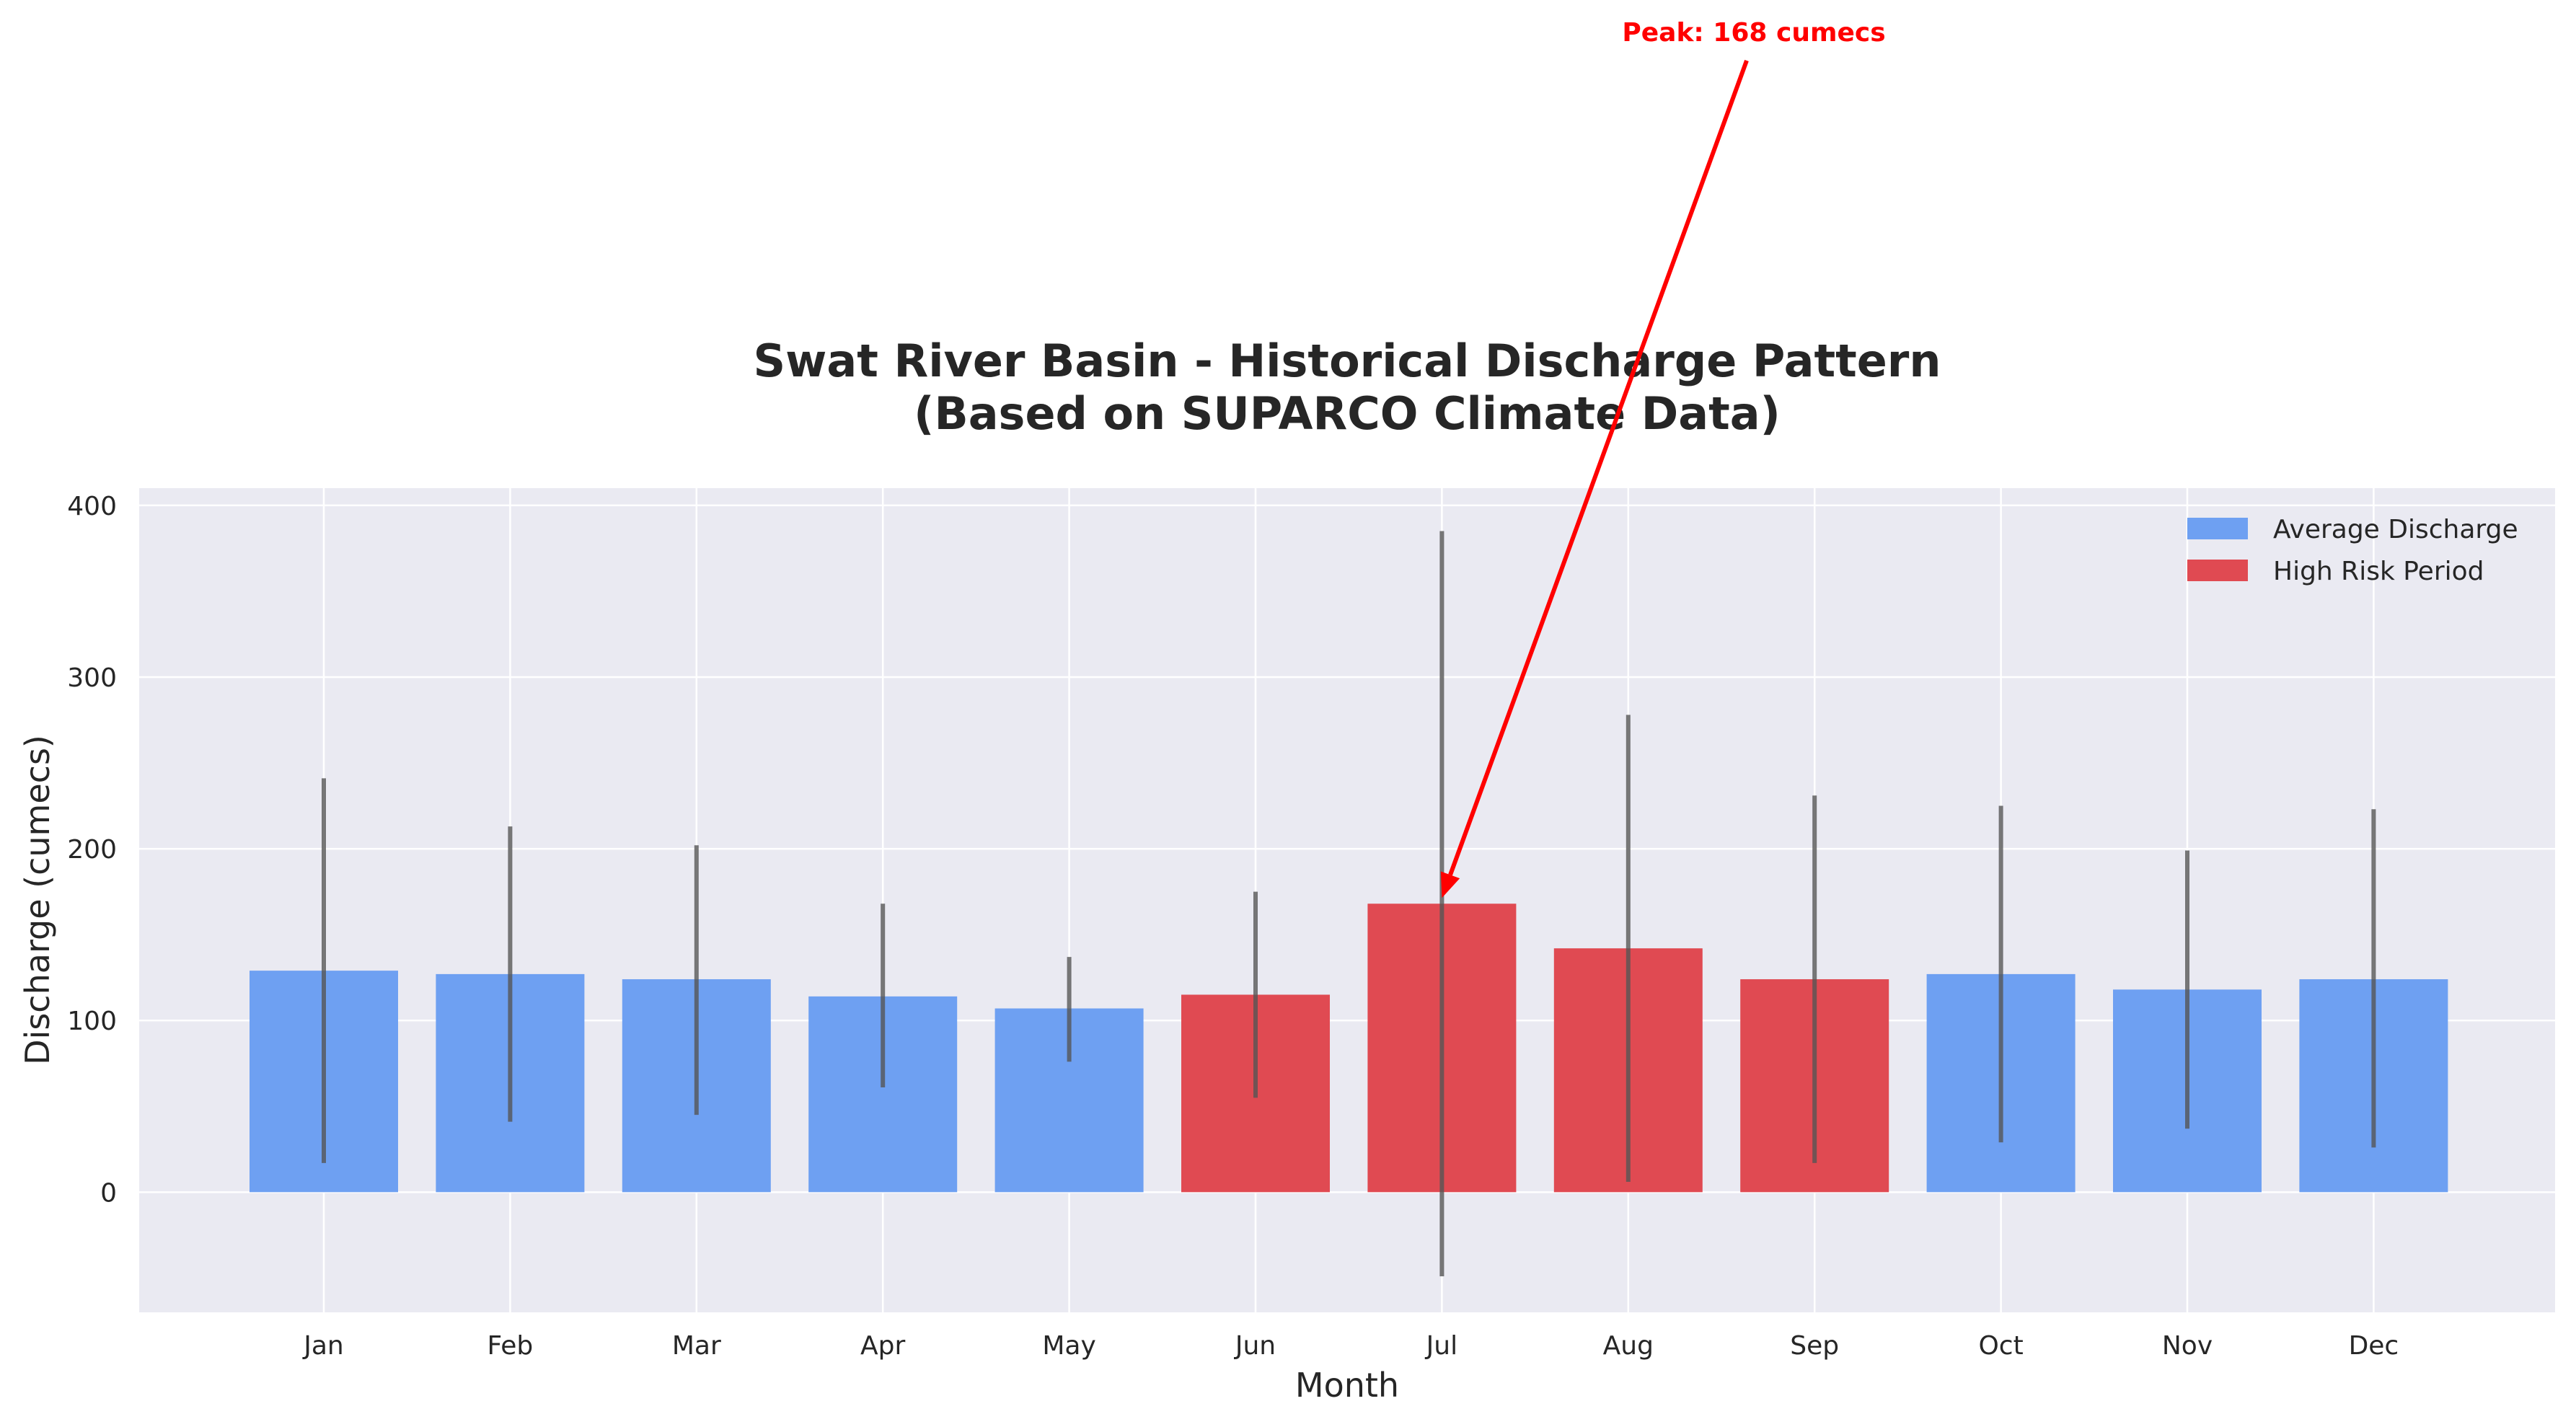 The image size is (2576, 1427). What do you see at coordinates (108, 1193) in the screenshot?
I see `y-tick-label: 0` at bounding box center [108, 1193].